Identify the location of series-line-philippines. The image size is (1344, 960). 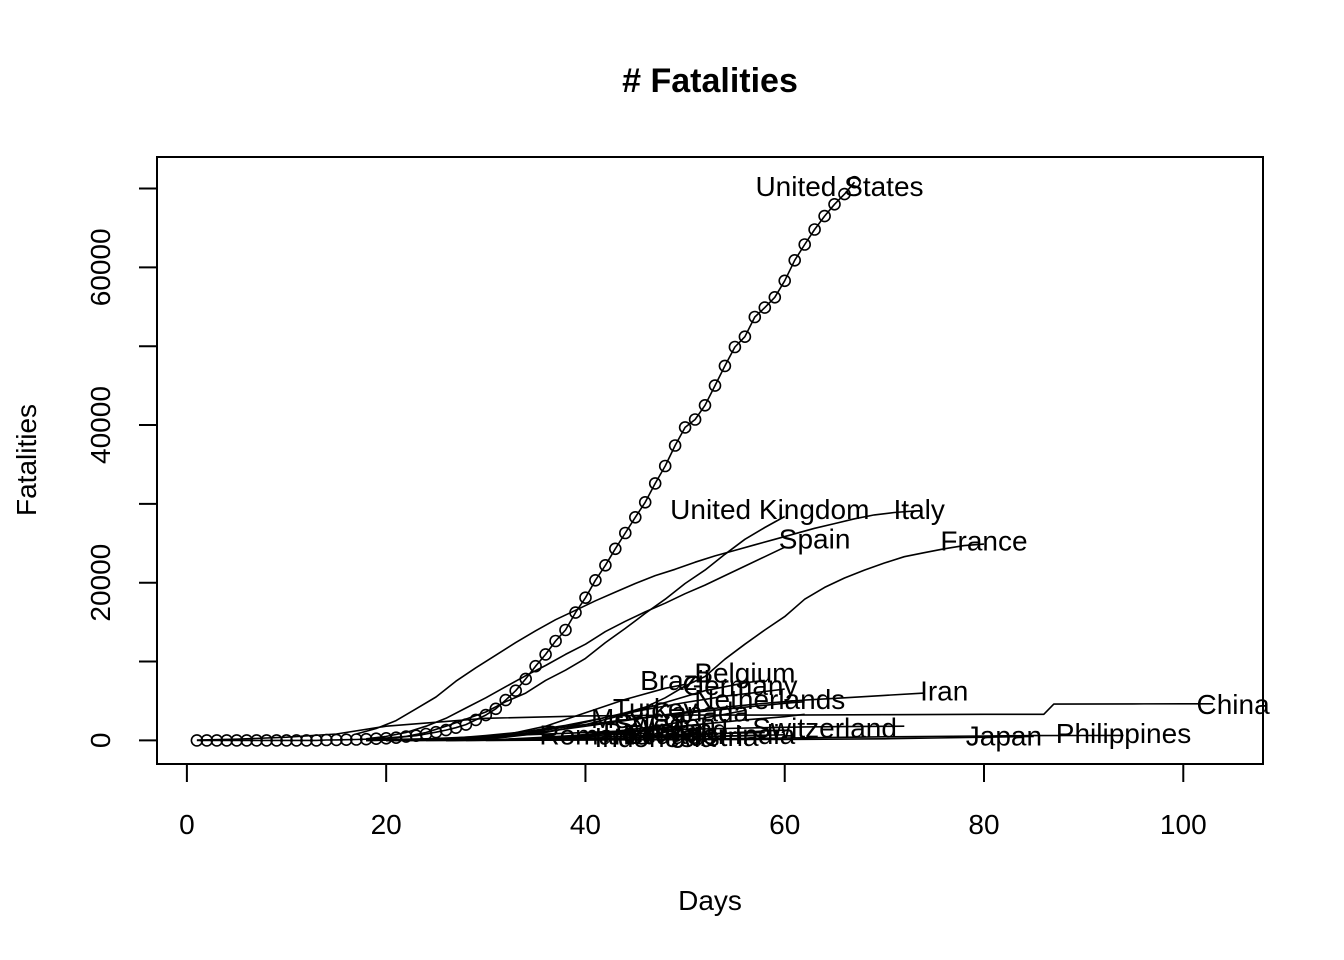
(804, 738).